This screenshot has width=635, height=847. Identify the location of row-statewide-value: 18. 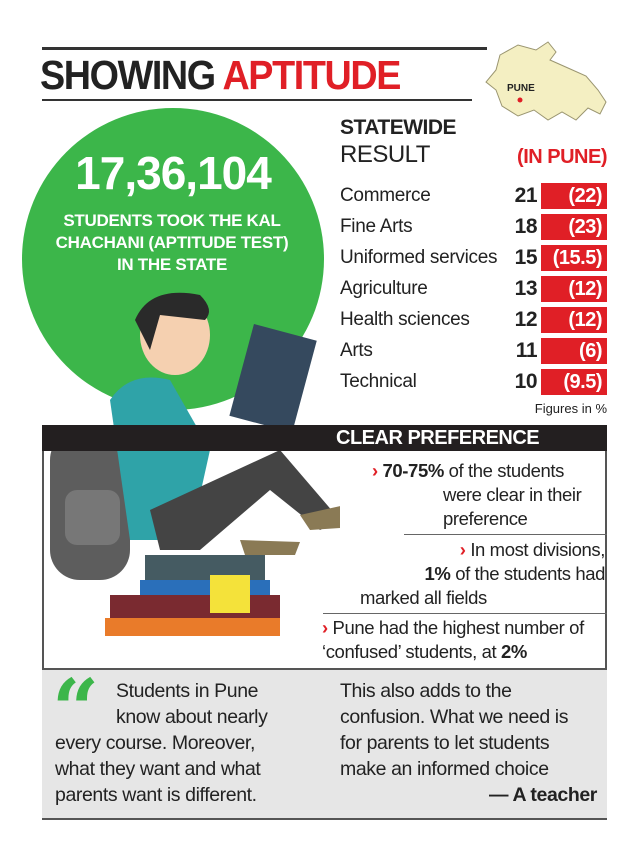
(526, 226).